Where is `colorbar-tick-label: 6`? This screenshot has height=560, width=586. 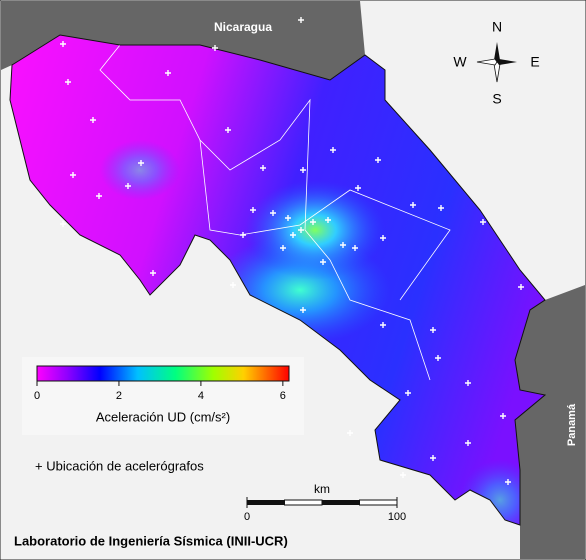
colorbar-tick-label: 6 is located at coordinates (283, 396).